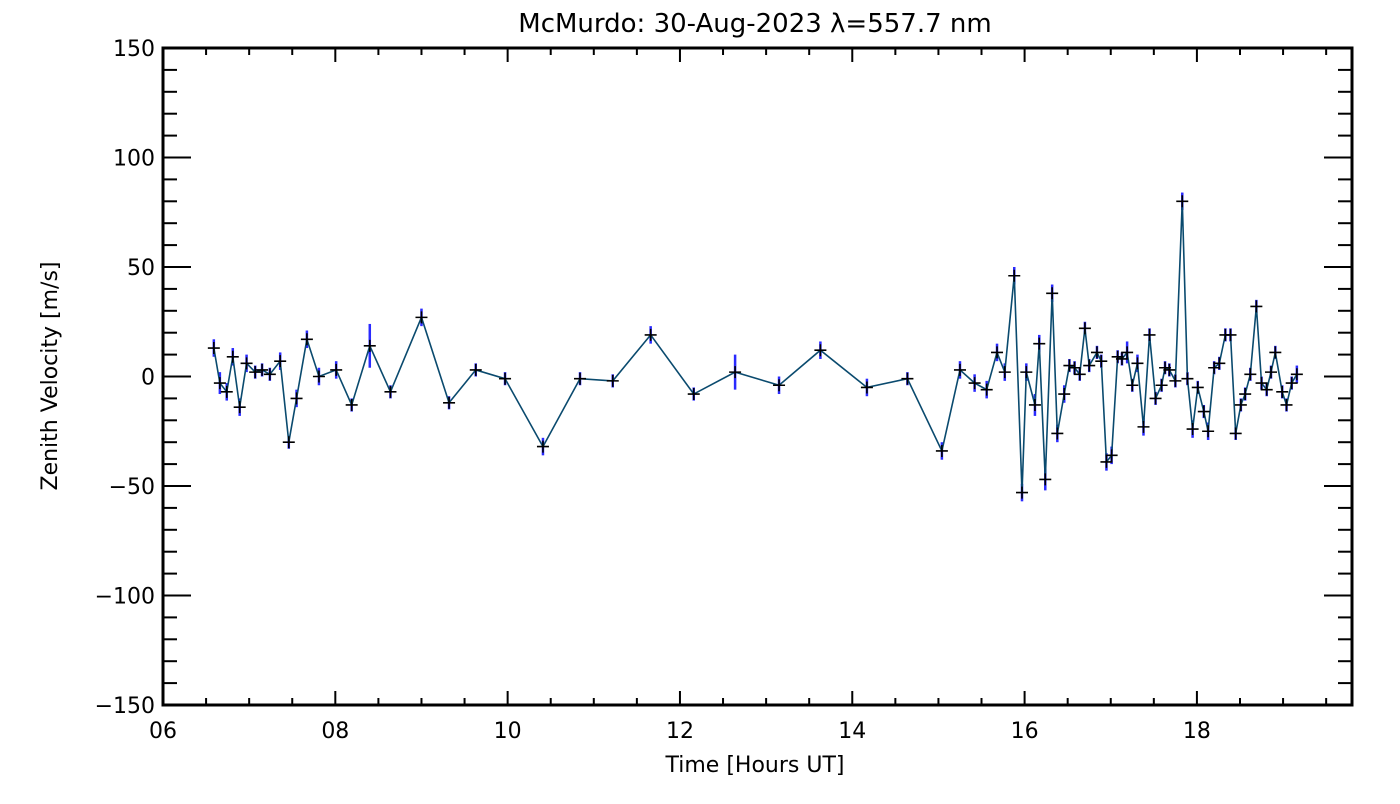 This screenshot has height=804, width=1400. What do you see at coordinates (148, 378) in the screenshot?
I see `y-tick-label: 0` at bounding box center [148, 378].